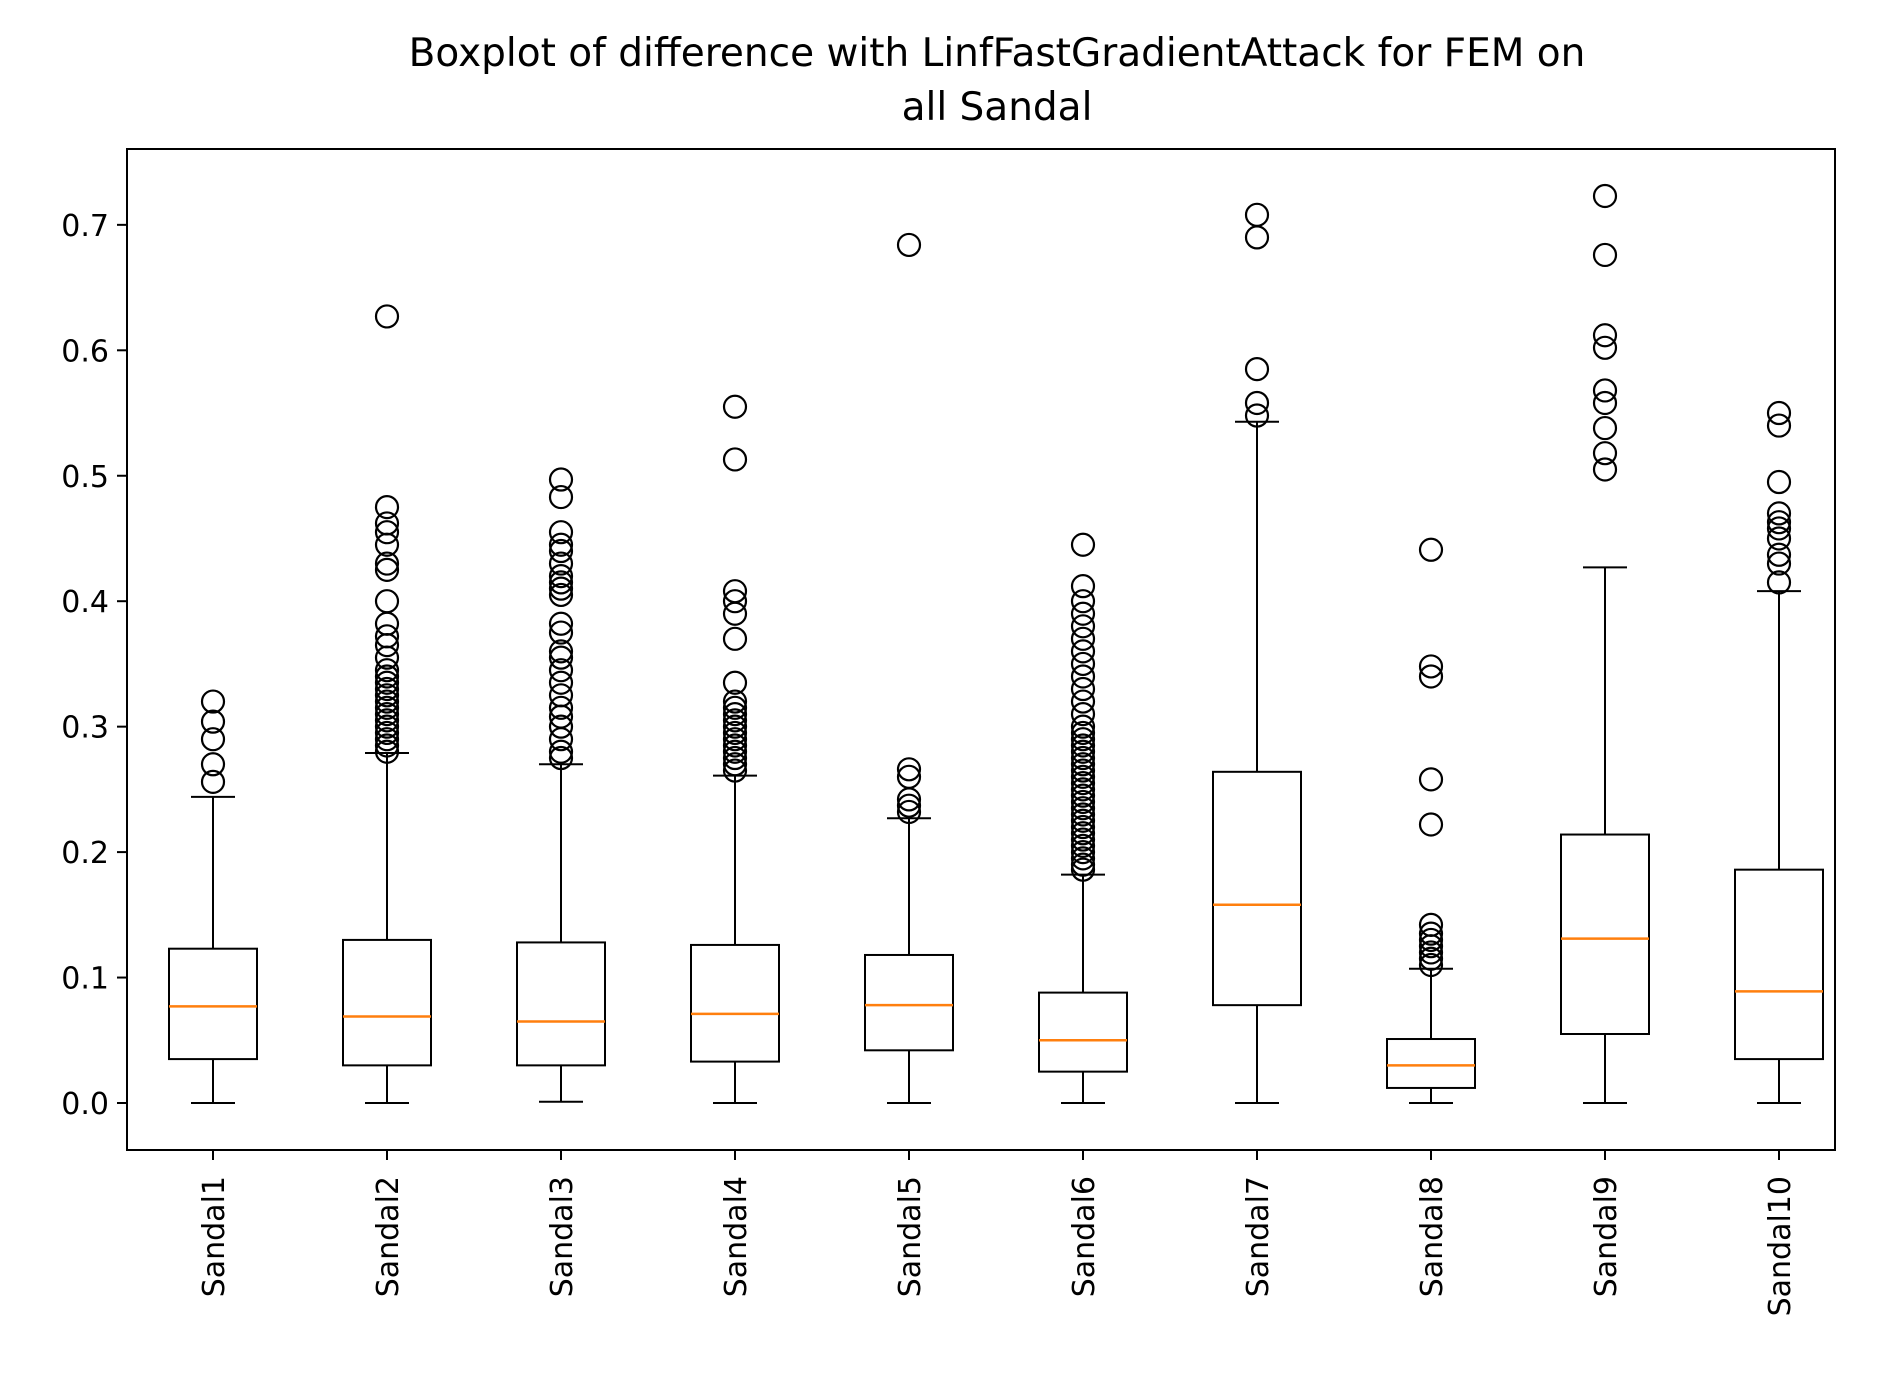 Image resolution: width=1890 pixels, height=1398 pixels. What do you see at coordinates (562, 1236) in the screenshot?
I see `x-tick-label: Sandal3` at bounding box center [562, 1236].